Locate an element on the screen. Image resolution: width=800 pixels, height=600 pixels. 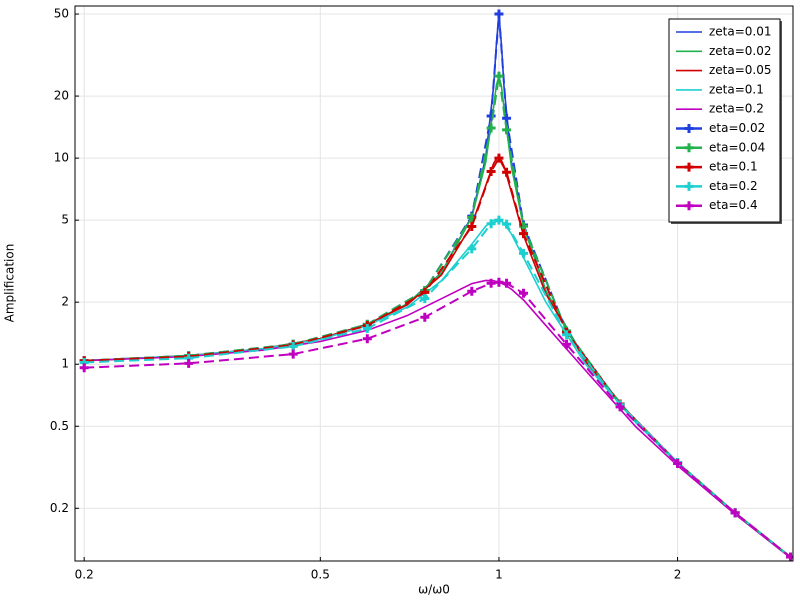
y-tick-label: 10 is located at coordinates (61, 158).